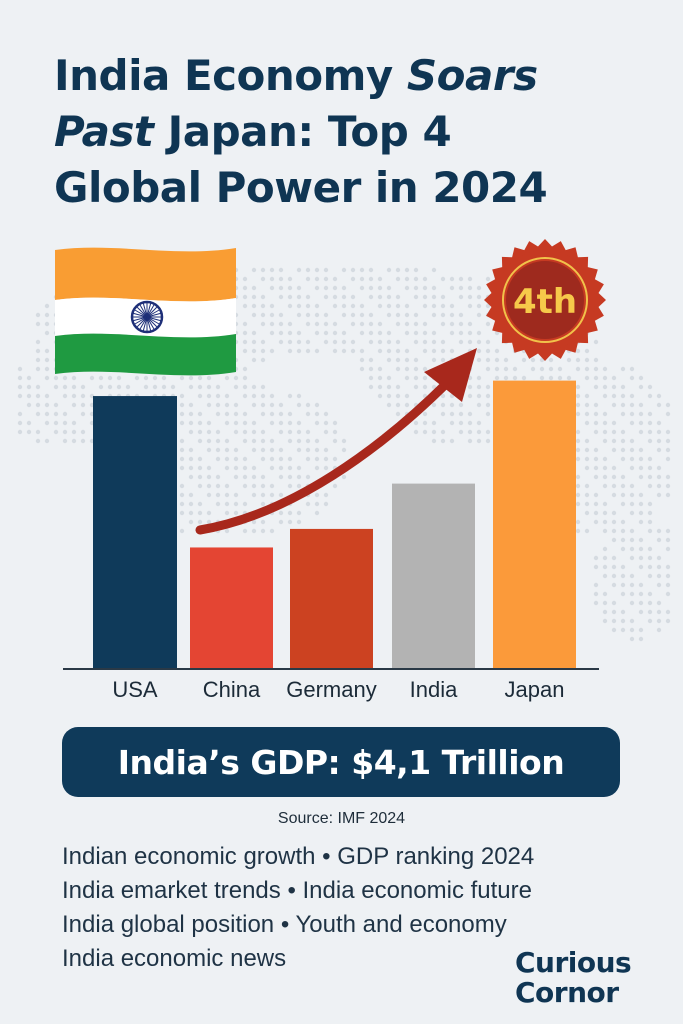  I want to click on bar-china, so click(231, 608).